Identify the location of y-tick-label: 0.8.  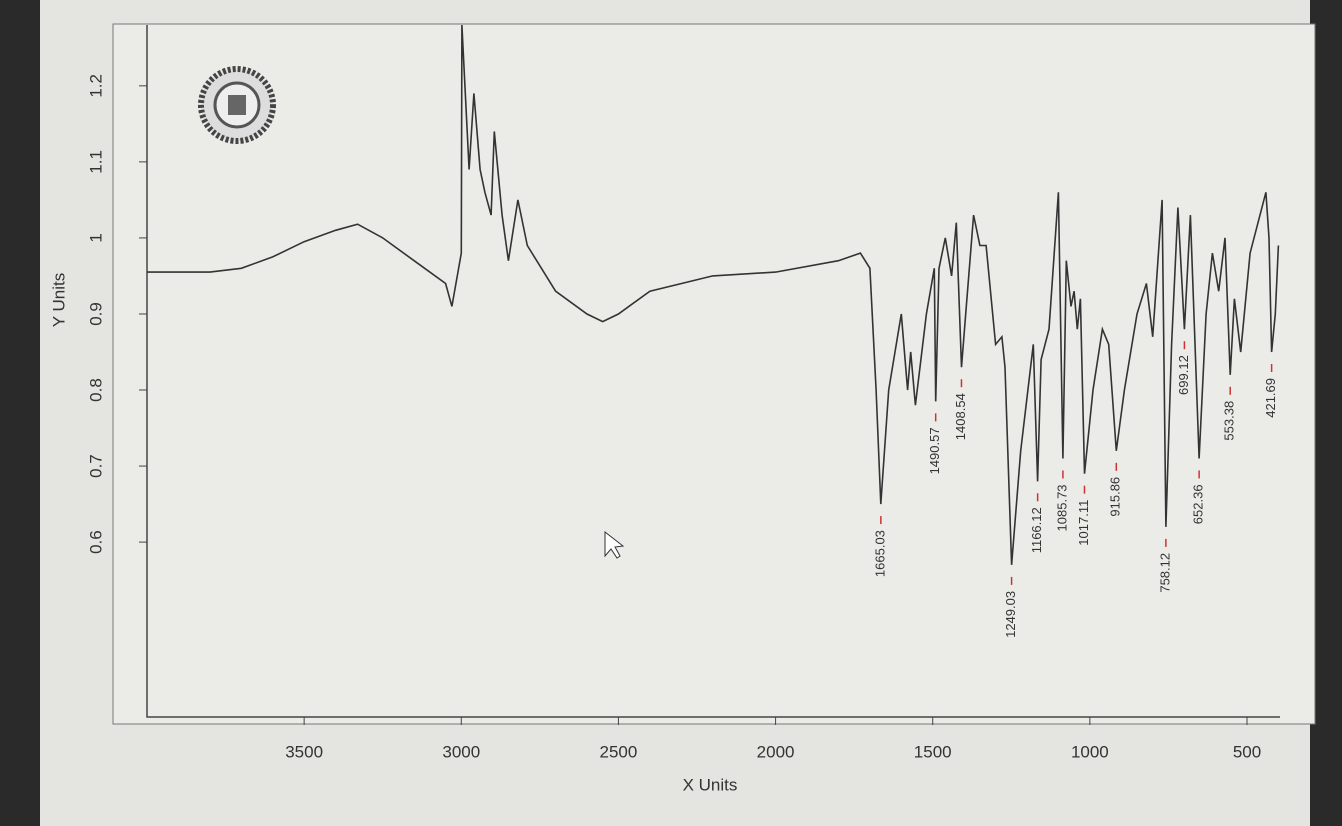
(95, 390).